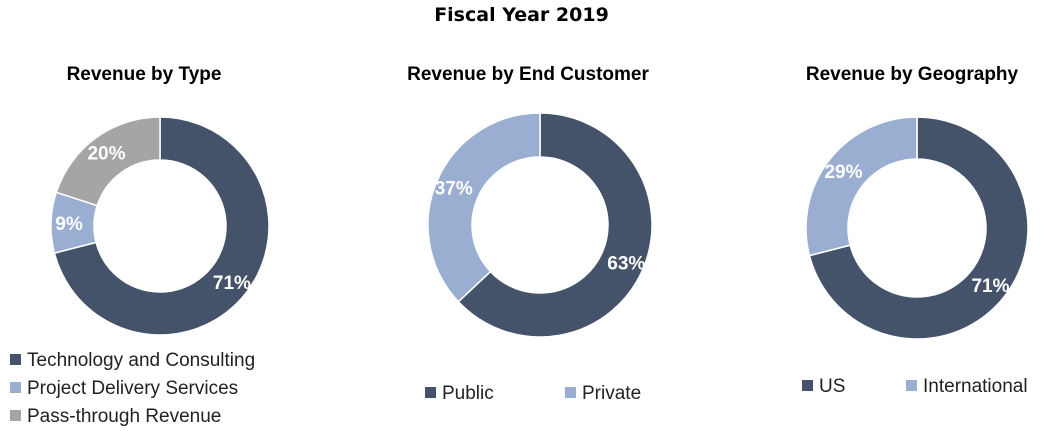 The height and width of the screenshot is (435, 1043). Describe the element at coordinates (990, 286) in the screenshot. I see `data-label-us: 71%` at that location.